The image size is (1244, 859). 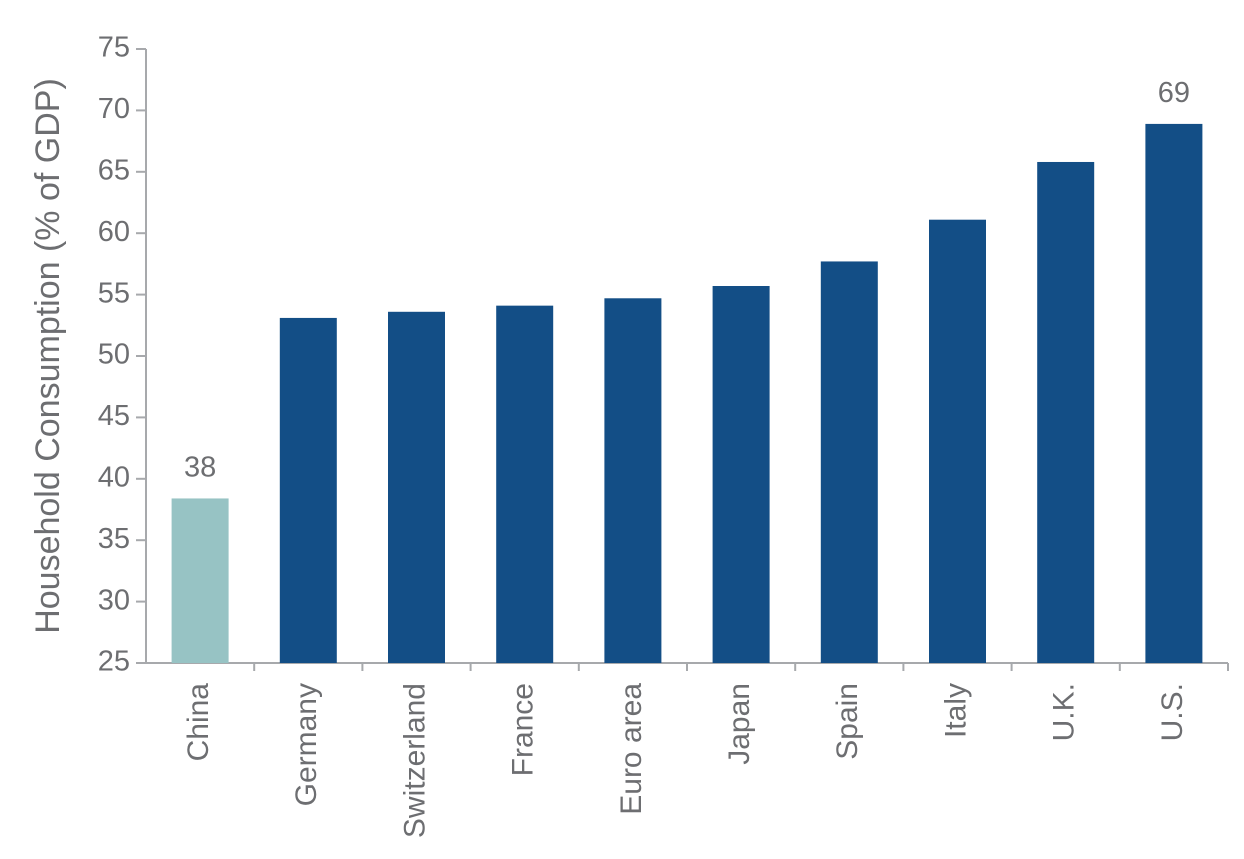 I want to click on y-tick-label: 60, so click(x=114, y=232).